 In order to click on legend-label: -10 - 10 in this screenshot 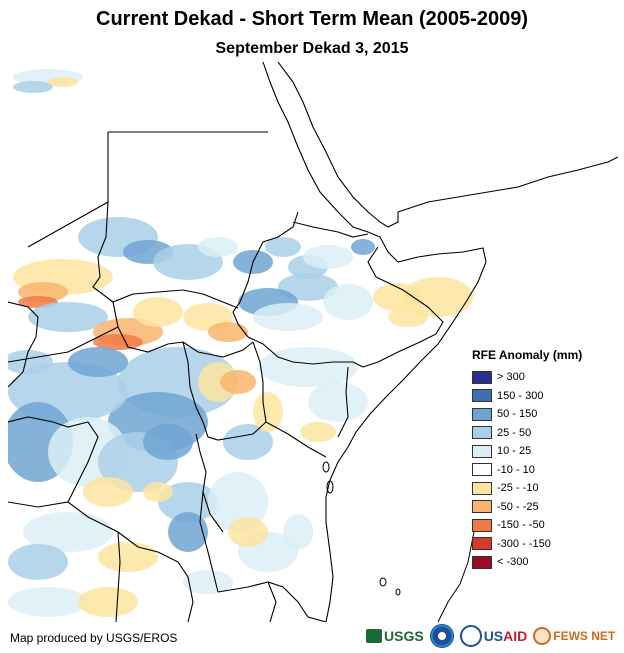, I will do `click(516, 469)`.